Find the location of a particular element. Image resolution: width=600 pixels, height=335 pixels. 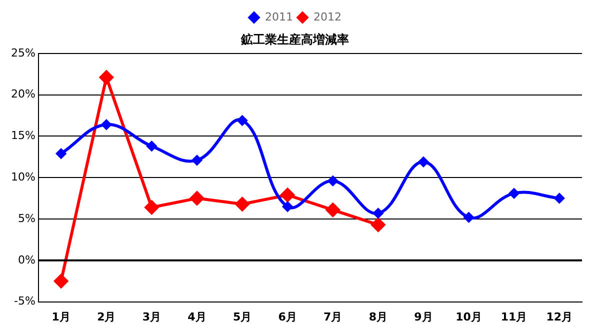

y-tick-label: 25% is located at coordinates (23, 53).